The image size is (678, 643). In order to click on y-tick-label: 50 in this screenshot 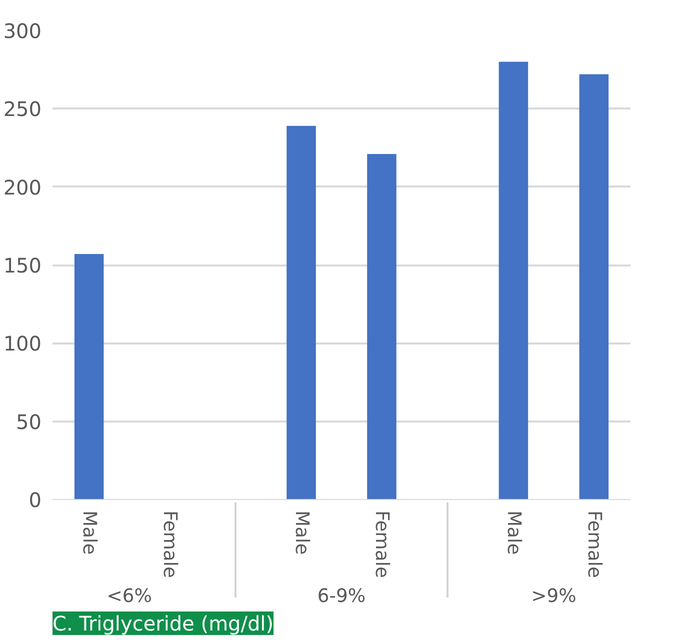, I will do `click(29, 422)`.